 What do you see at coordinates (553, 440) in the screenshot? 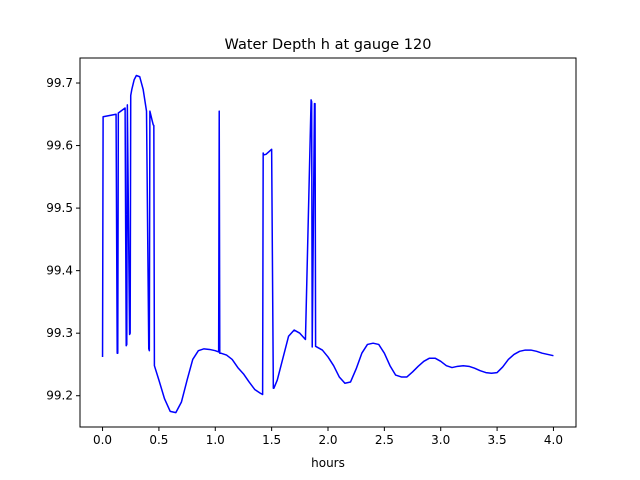
I see `x-tick-label: 4.0` at bounding box center [553, 440].